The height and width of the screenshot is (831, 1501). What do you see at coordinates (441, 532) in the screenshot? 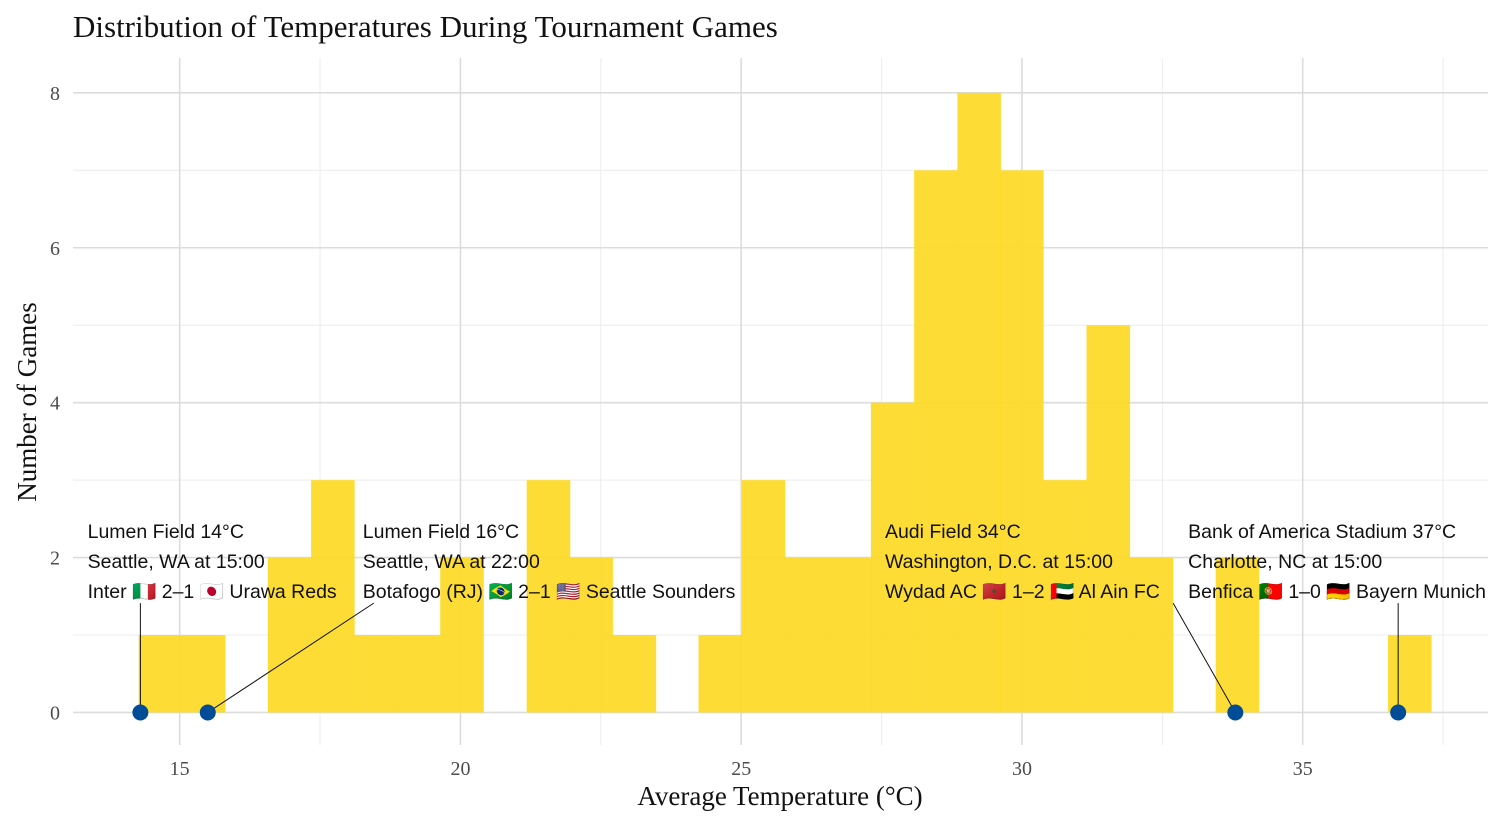
I see `annotation-line: Lumen Field 16°C` at bounding box center [441, 532].